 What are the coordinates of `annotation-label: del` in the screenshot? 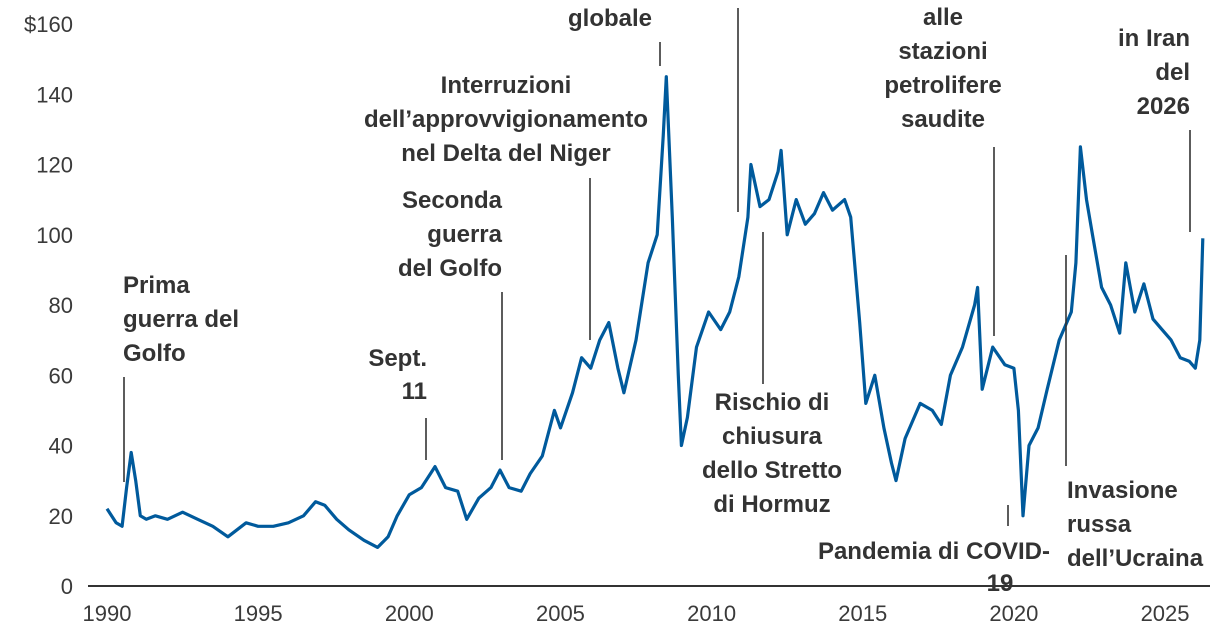 It's located at (1172, 72).